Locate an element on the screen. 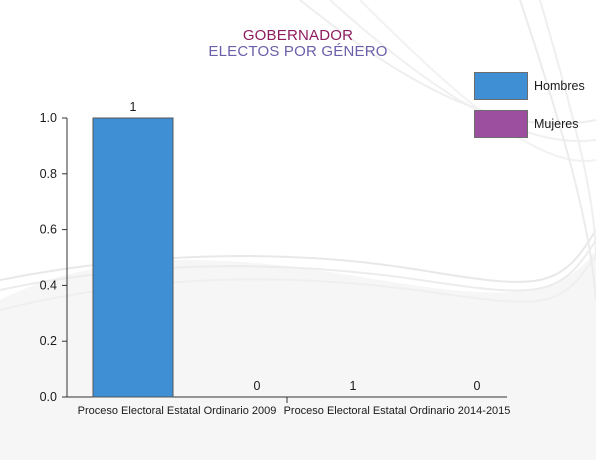 The height and width of the screenshot is (460, 596). chart-subtitle: ELECTOS POR GÉNERO is located at coordinates (298, 51).